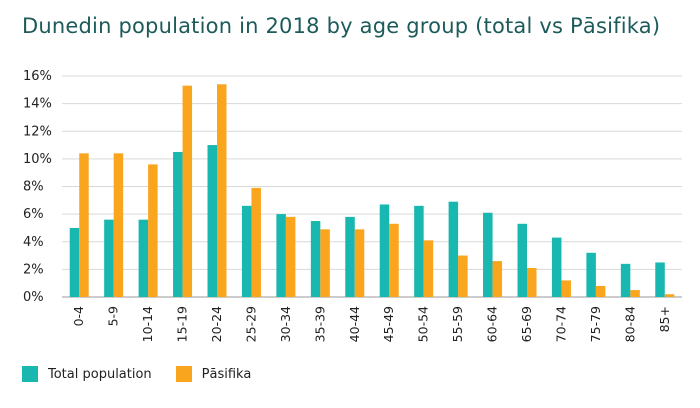 Image resolution: width=700 pixels, height=408 pixels. What do you see at coordinates (113, 316) in the screenshot?
I see `x-tick-label: 5-9` at bounding box center [113, 316].